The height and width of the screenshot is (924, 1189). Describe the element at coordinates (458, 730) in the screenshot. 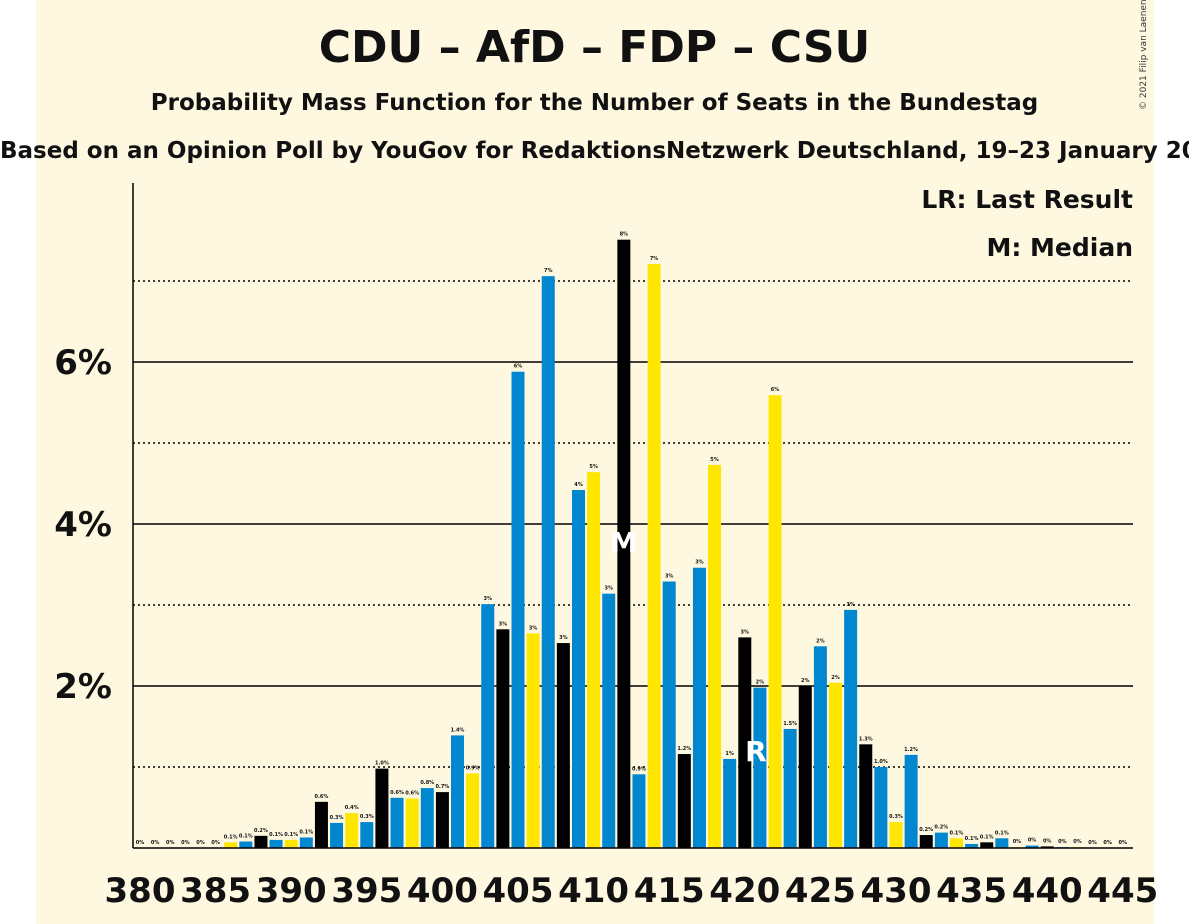

I see `bar-value-label: 1.4%` at that location.